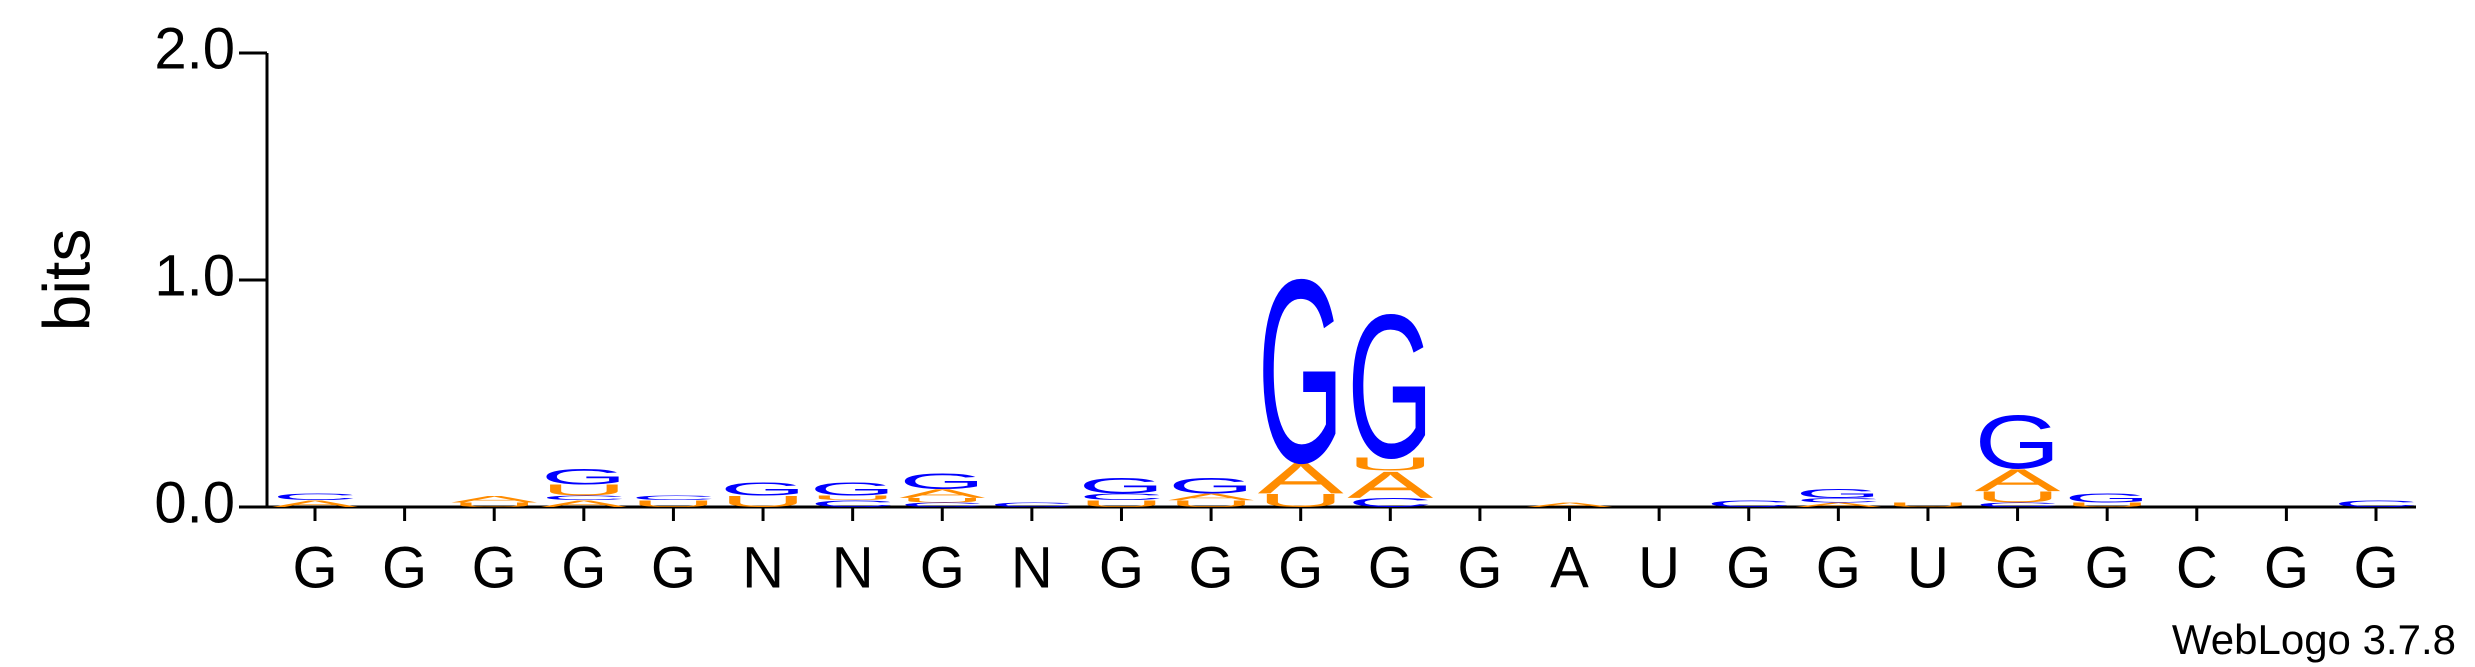  What do you see at coordinates (194, 275) in the screenshot?
I see `y-tick-label: 1.0` at bounding box center [194, 275].